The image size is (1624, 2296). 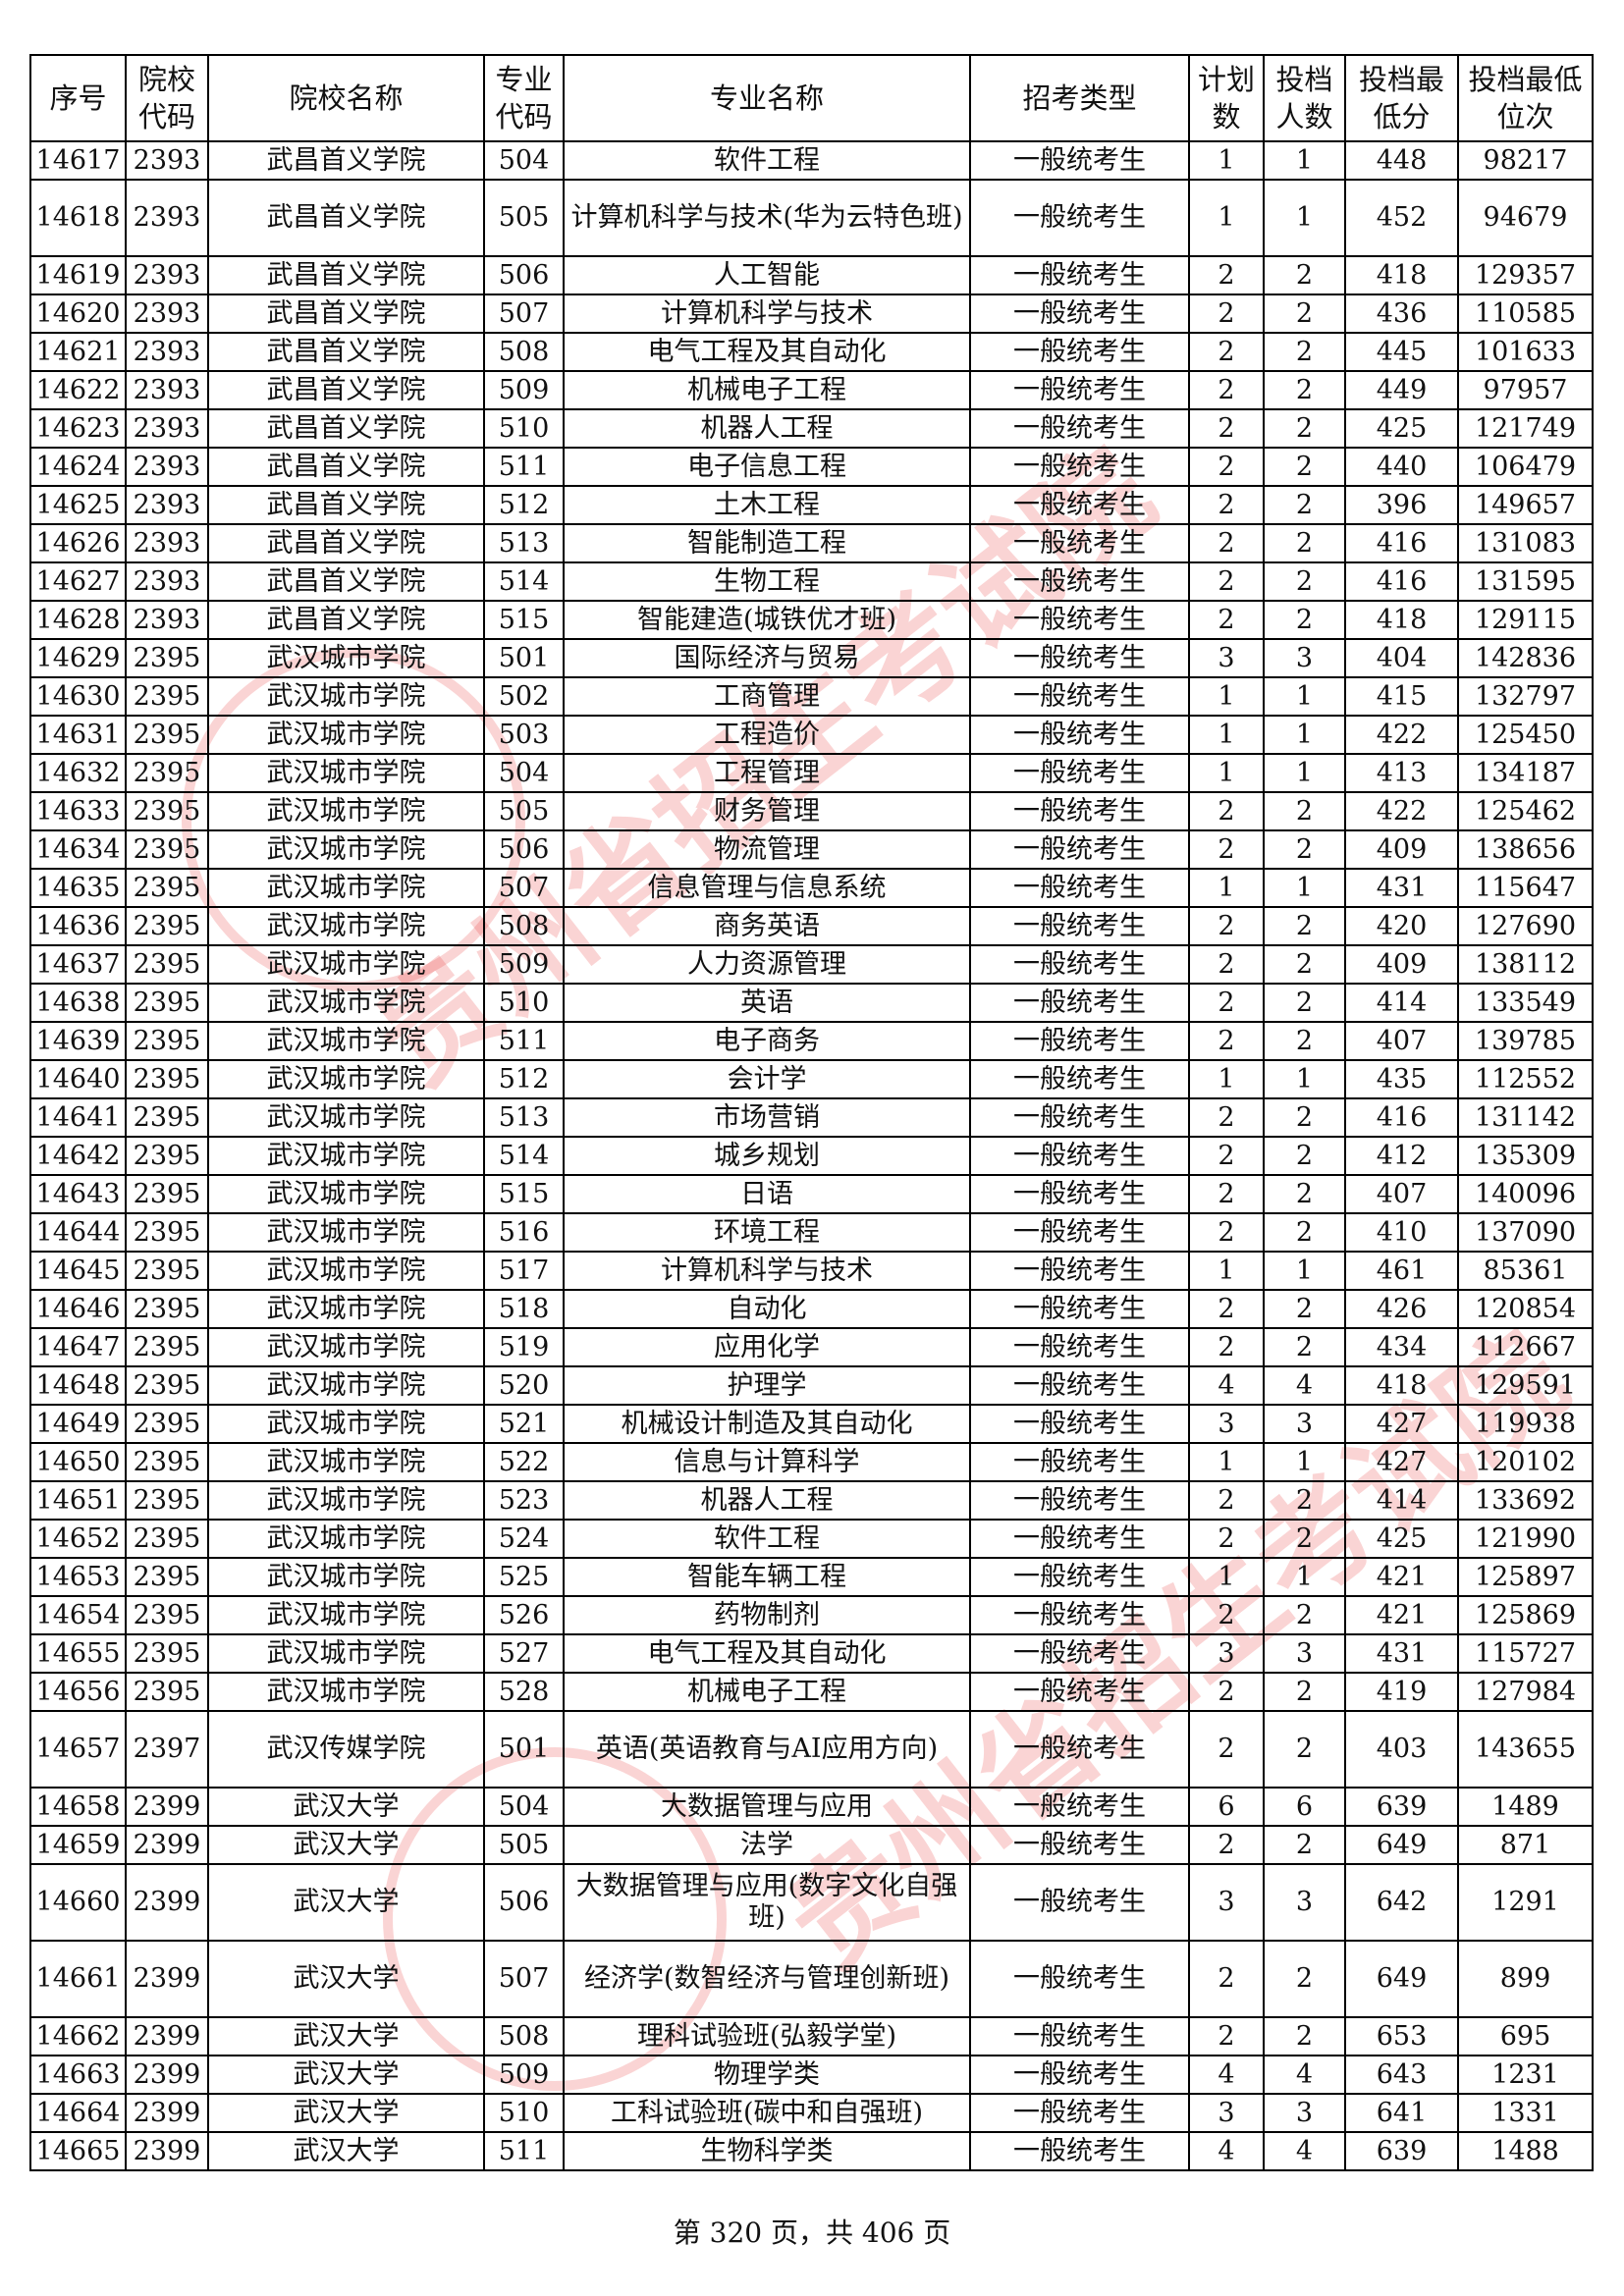 I want to click on cell-min-score: 421, so click(x=1401, y=1577).